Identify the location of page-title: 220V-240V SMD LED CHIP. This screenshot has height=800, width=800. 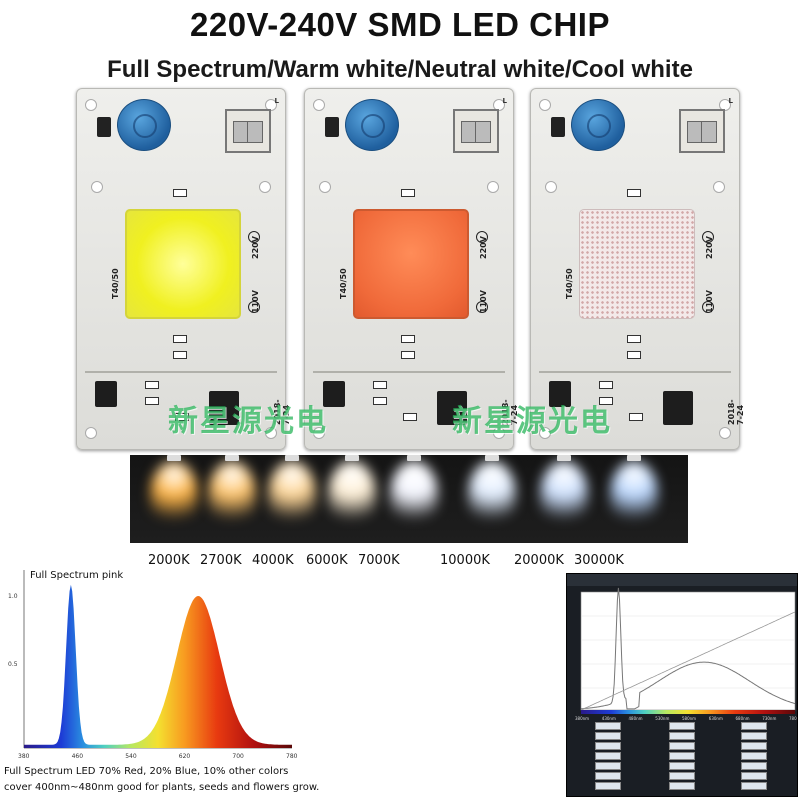
(400, 24).